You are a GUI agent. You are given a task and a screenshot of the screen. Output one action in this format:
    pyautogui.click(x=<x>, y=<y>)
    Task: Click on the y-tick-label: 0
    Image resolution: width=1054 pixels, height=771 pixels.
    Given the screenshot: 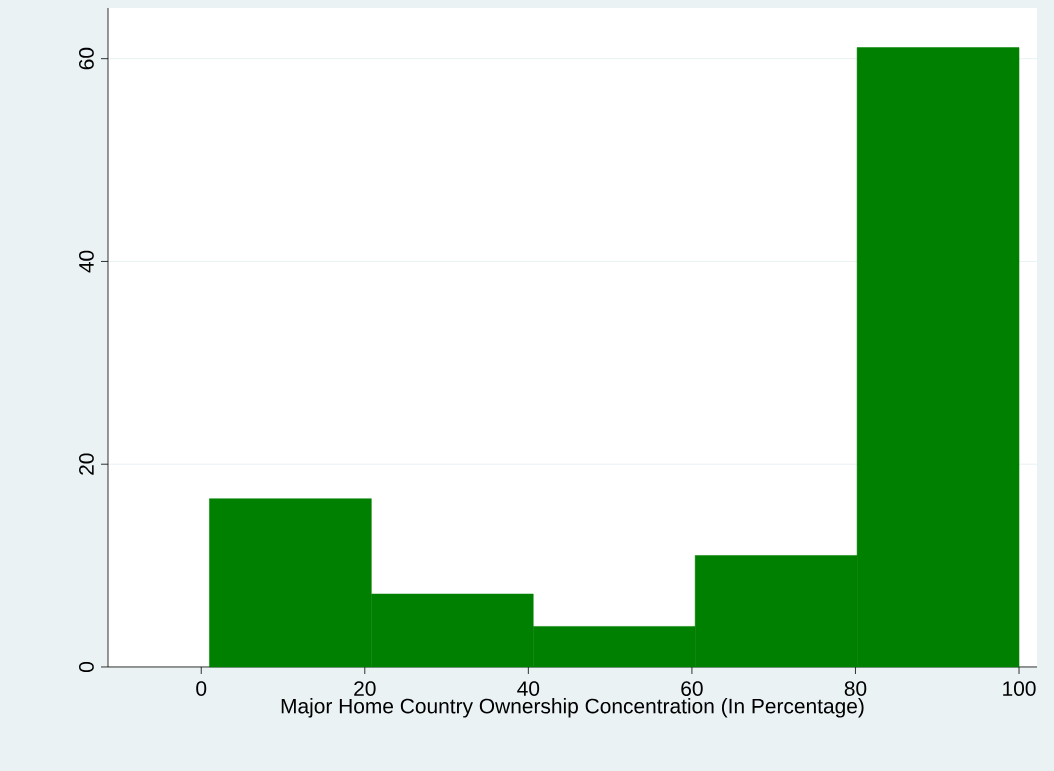 What is the action you would take?
    pyautogui.click(x=86, y=666)
    